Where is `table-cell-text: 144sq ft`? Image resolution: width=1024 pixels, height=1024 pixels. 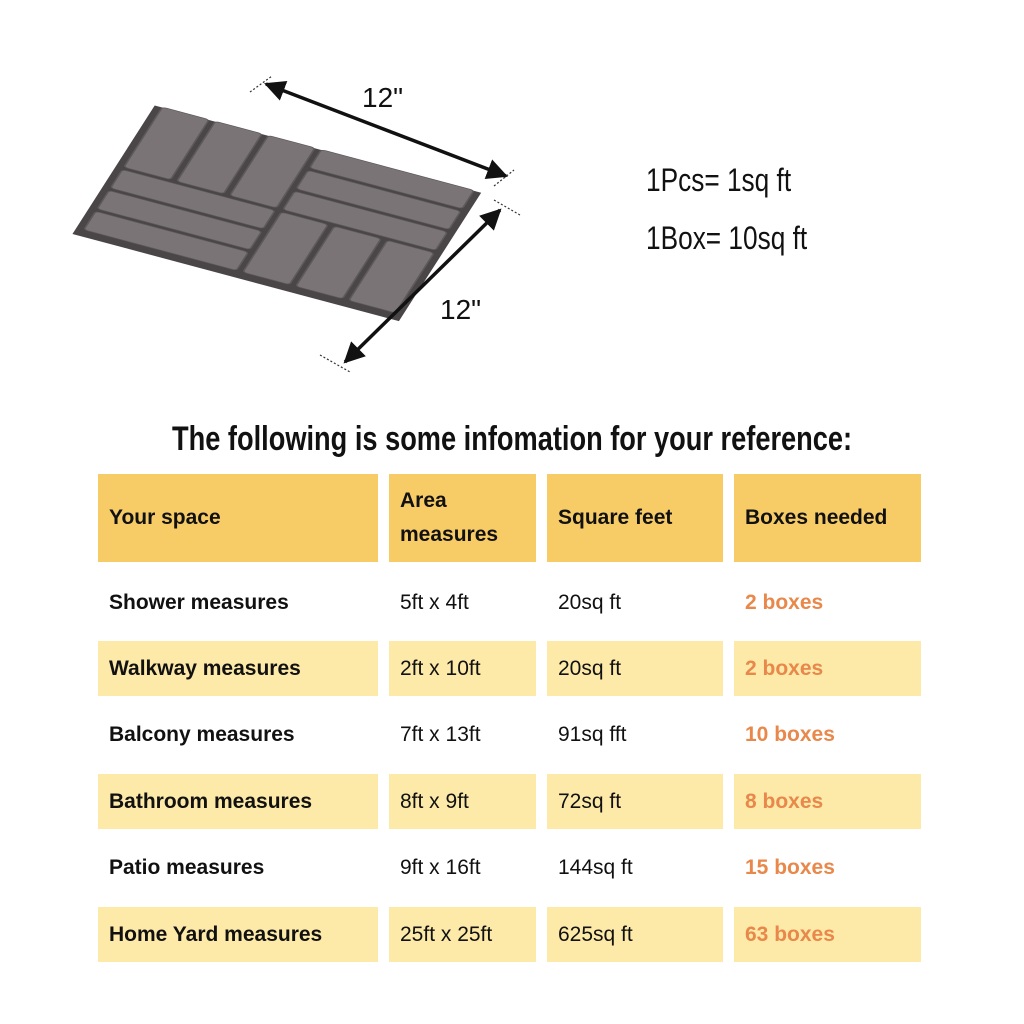
table-cell-text: 144sq ft is located at coordinates (595, 868).